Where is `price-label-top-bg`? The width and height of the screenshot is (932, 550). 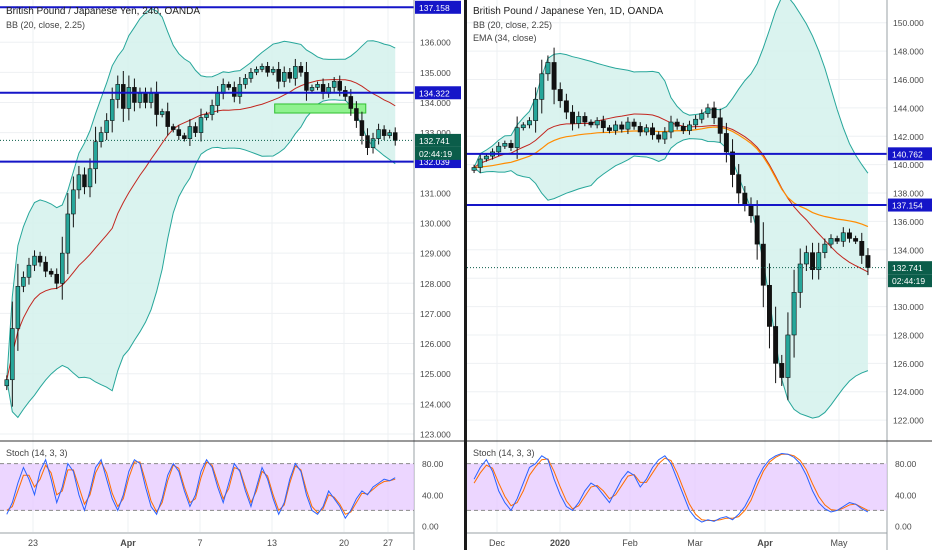
price-label-top-bg is located at coordinates (438, 7).